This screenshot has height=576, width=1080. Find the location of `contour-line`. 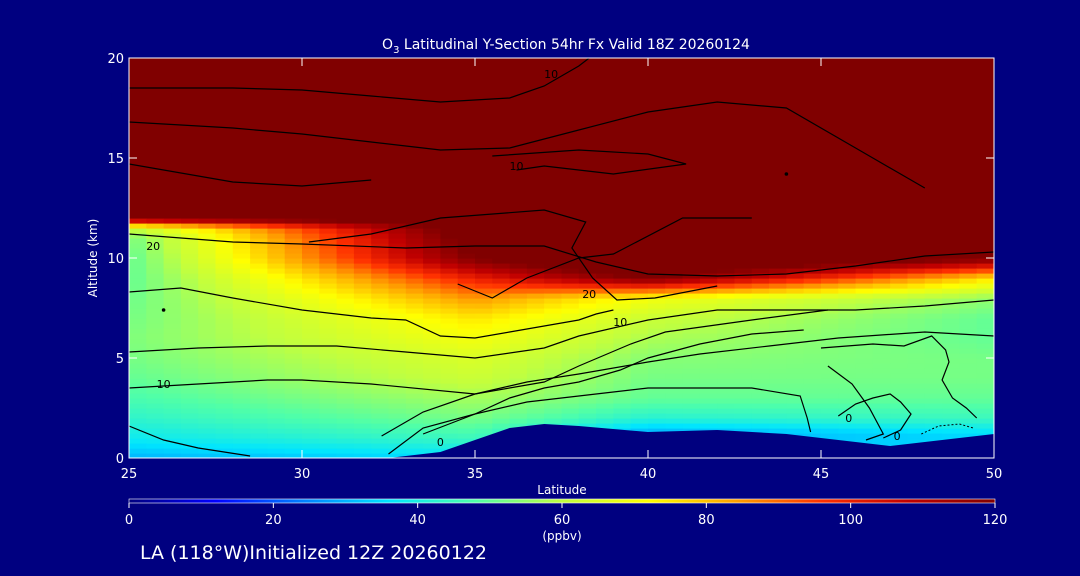

contour-line is located at coordinates (561, 329).